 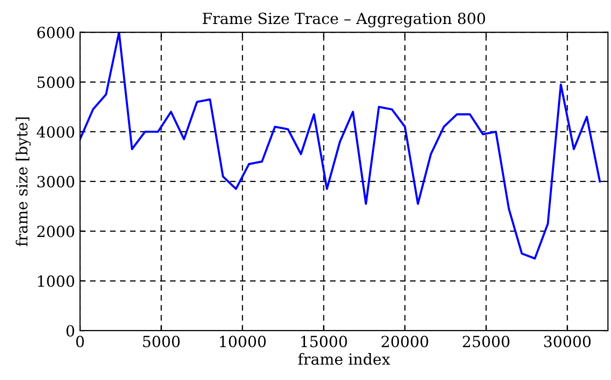 I want to click on y-tick-label: 0, so click(x=70, y=331).